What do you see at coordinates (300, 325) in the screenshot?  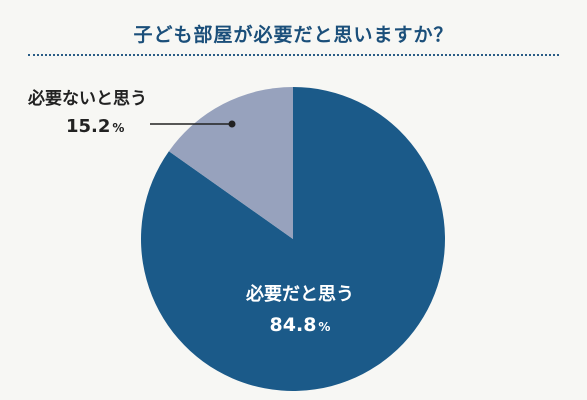 I see `slice-value-needed: 84.8%` at bounding box center [300, 325].